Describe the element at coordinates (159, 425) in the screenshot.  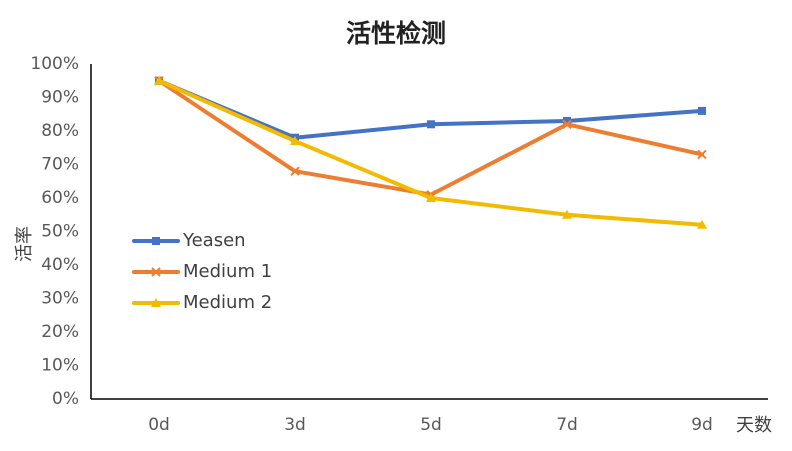
I see `x-tick-label: 0d` at that location.